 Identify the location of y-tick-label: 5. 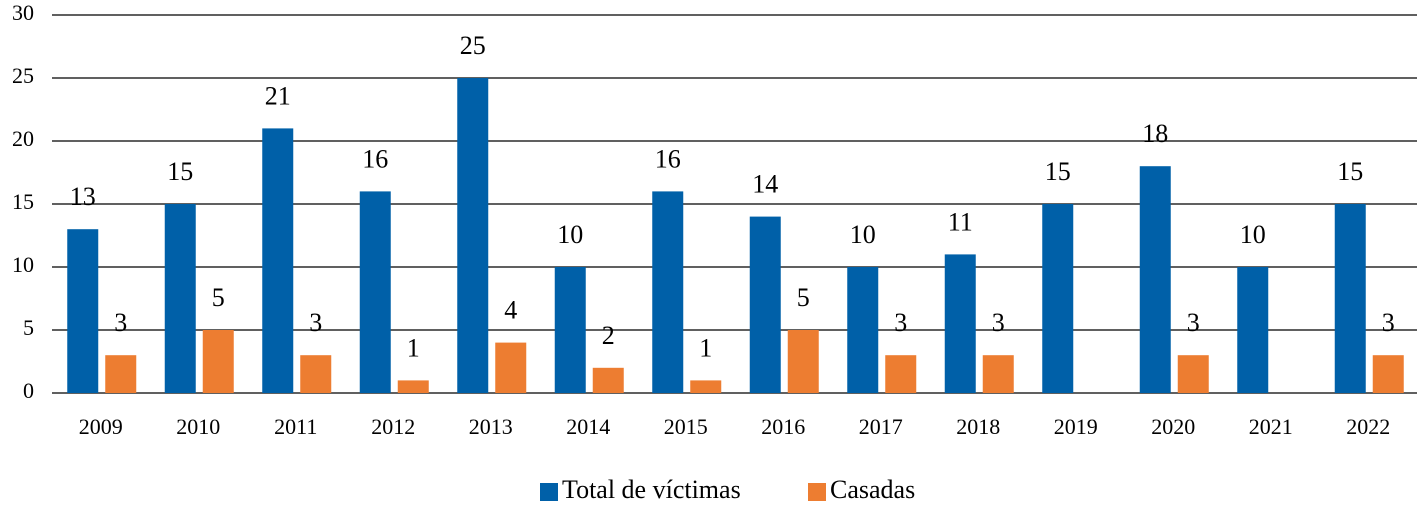
(28, 327).